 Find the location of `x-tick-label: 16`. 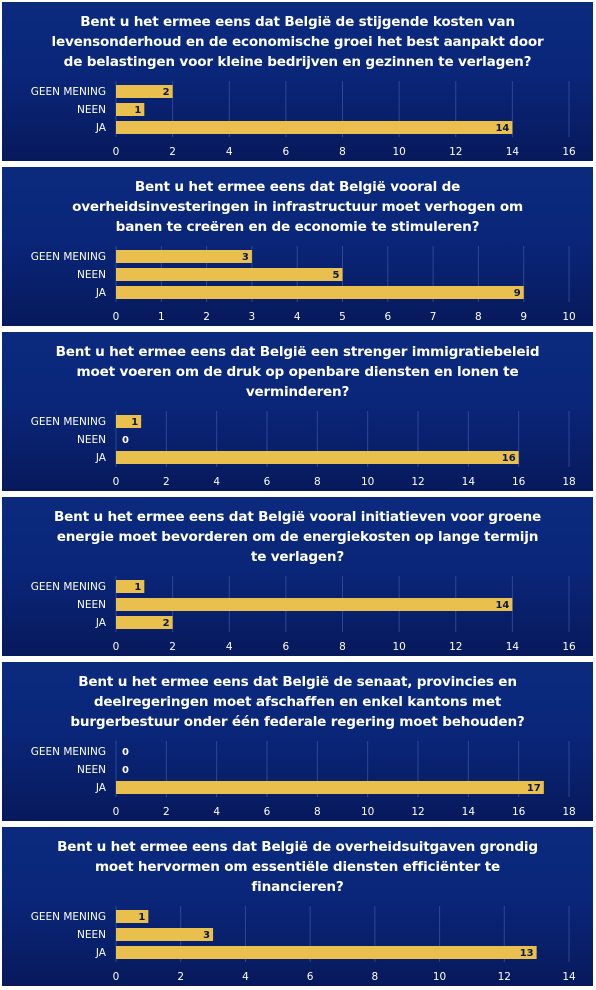

x-tick-label: 16 is located at coordinates (519, 482).